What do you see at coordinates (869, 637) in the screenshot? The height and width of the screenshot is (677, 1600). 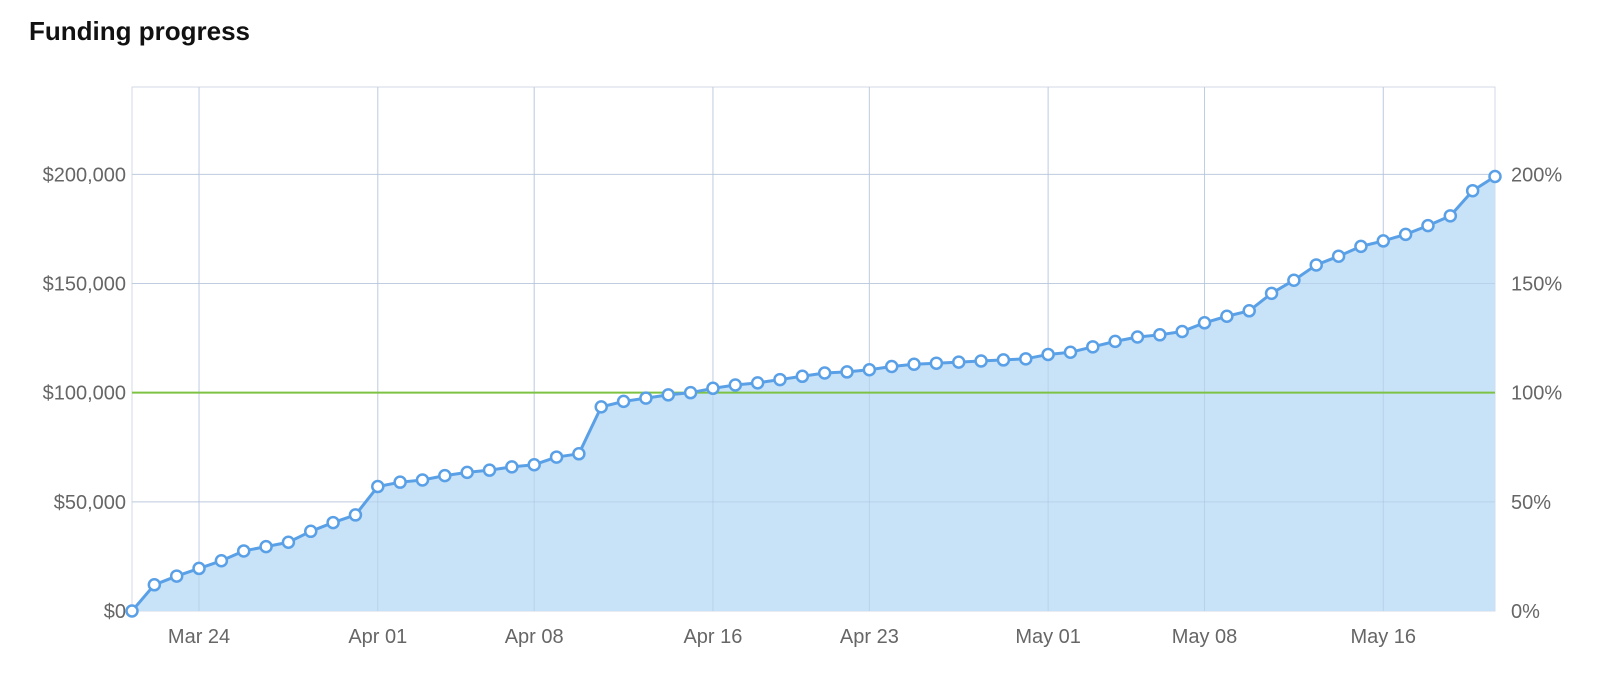 I see `x-tick-label: Apr 23` at bounding box center [869, 637].